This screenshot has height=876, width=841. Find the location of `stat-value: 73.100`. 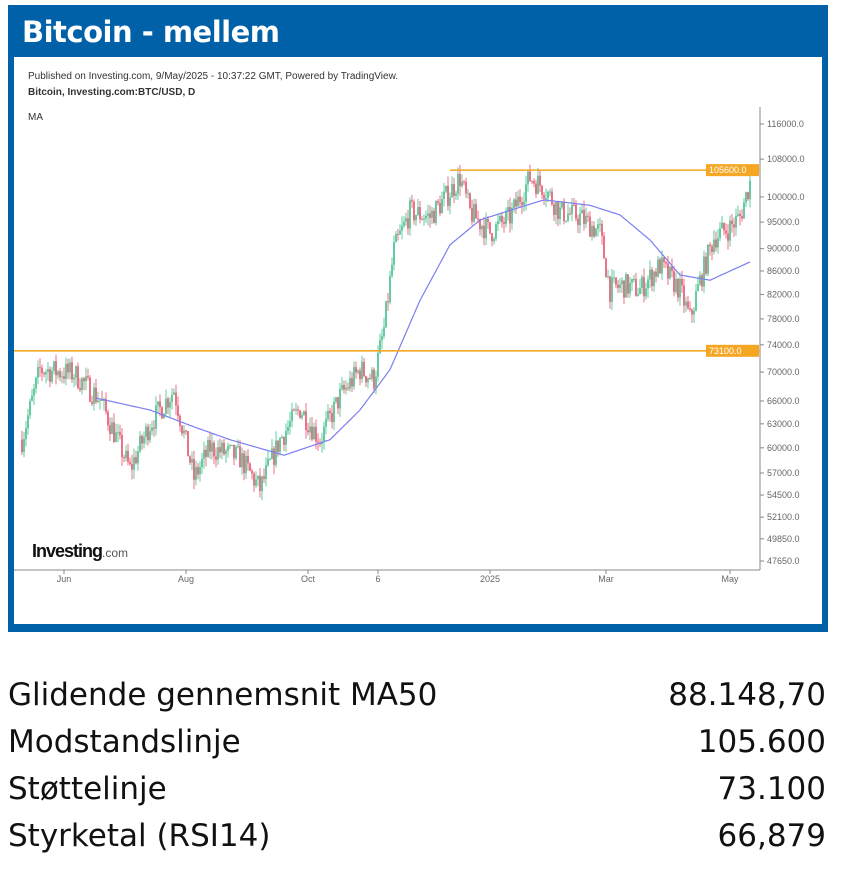

stat-value: 73.100 is located at coordinates (771, 789).